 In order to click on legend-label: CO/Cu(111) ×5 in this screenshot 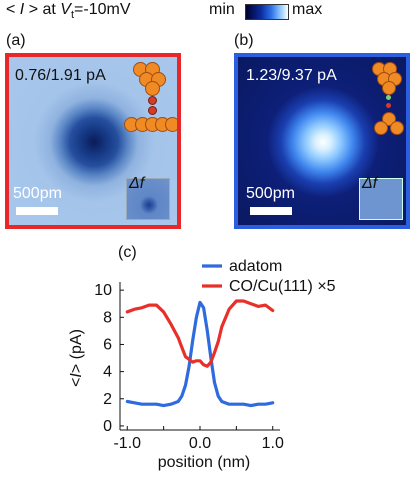, I will do `click(282, 286)`.